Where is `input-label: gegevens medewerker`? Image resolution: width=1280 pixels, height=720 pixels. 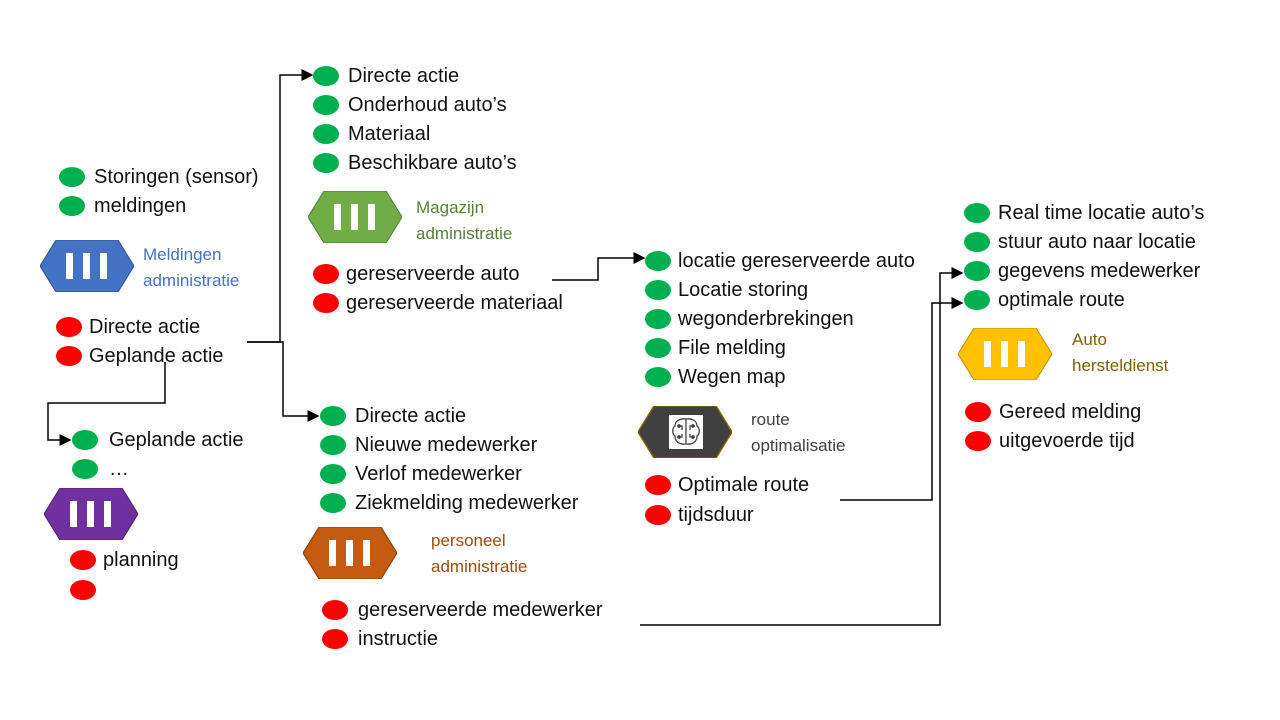
input-label: gegevens medewerker is located at coordinates (1099, 270).